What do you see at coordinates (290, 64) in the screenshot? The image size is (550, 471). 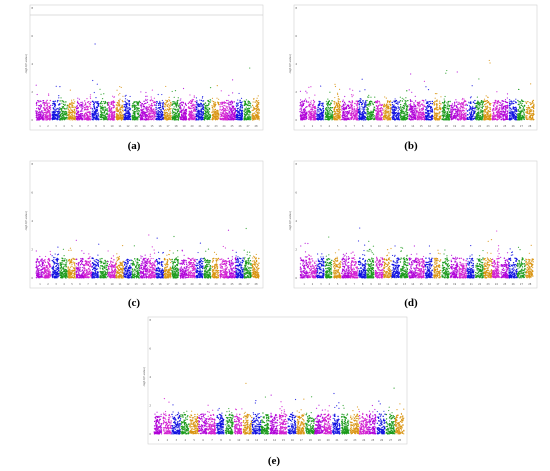 I see `y-axis-label: -log10(P-value)` at bounding box center [290, 64].